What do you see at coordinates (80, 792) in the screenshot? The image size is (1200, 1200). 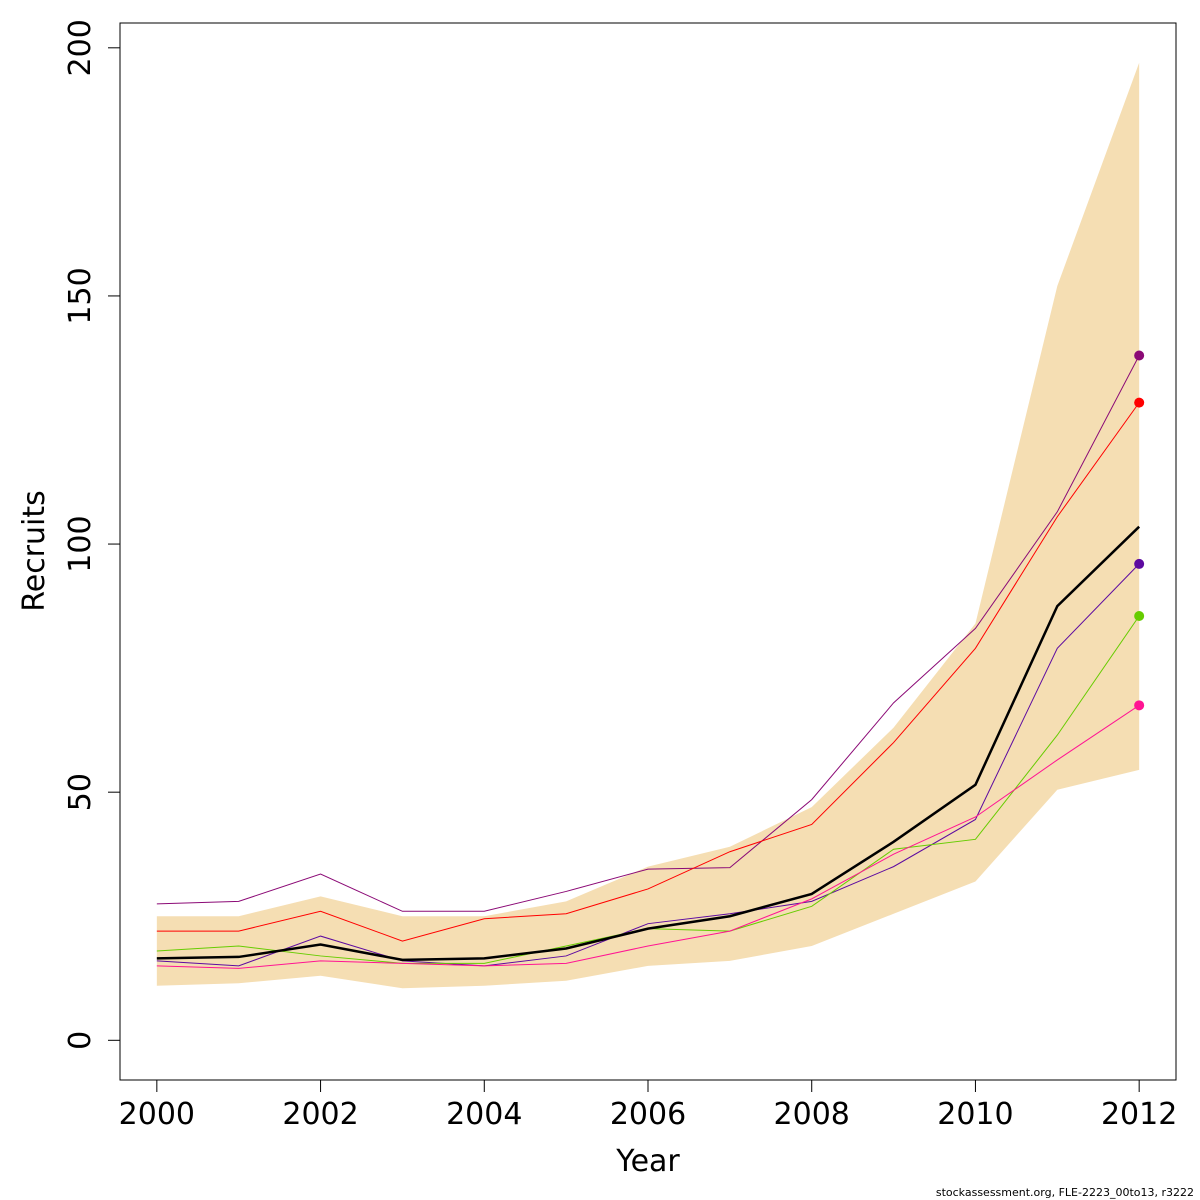 I see `y-tick-label: 50` at bounding box center [80, 792].